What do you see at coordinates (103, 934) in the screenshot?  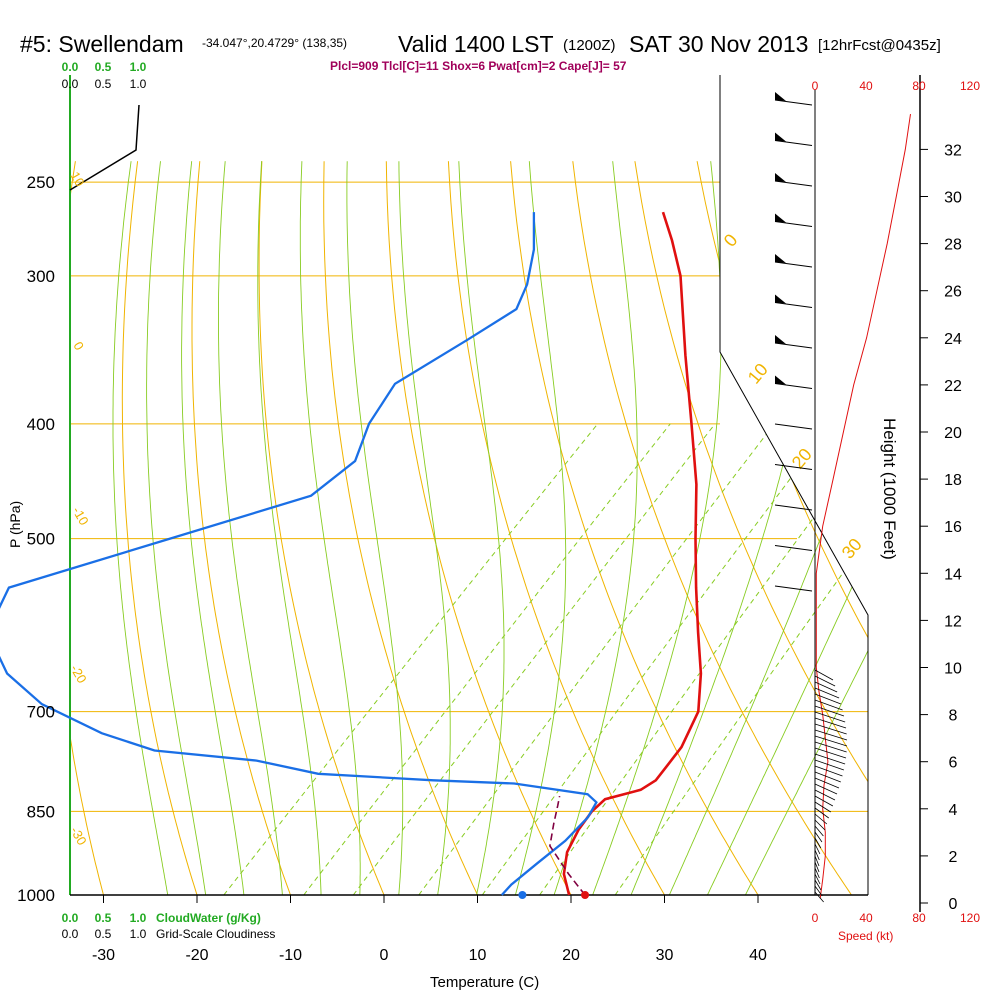 I see `cloudiness-bottom-tick: 0.5` at bounding box center [103, 934].